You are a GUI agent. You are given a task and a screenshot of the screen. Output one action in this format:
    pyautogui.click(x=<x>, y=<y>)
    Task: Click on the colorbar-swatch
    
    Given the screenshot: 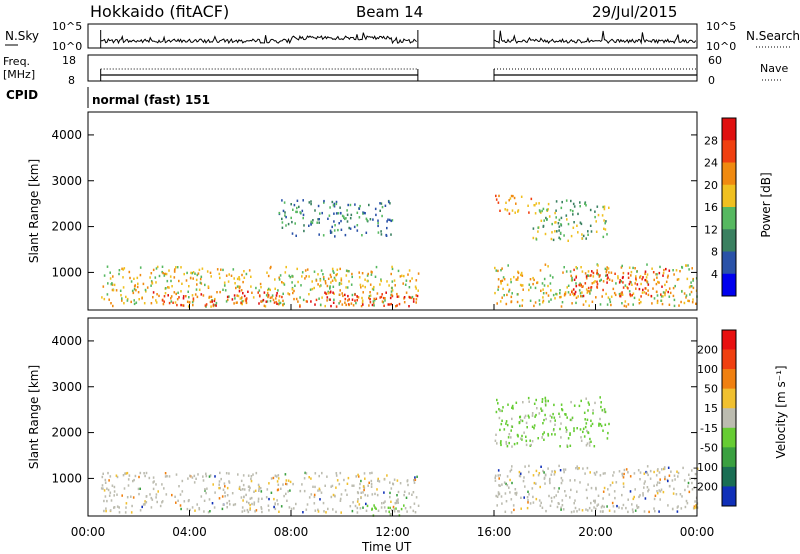 What is the action you would take?
    pyautogui.click(x=729, y=285)
    